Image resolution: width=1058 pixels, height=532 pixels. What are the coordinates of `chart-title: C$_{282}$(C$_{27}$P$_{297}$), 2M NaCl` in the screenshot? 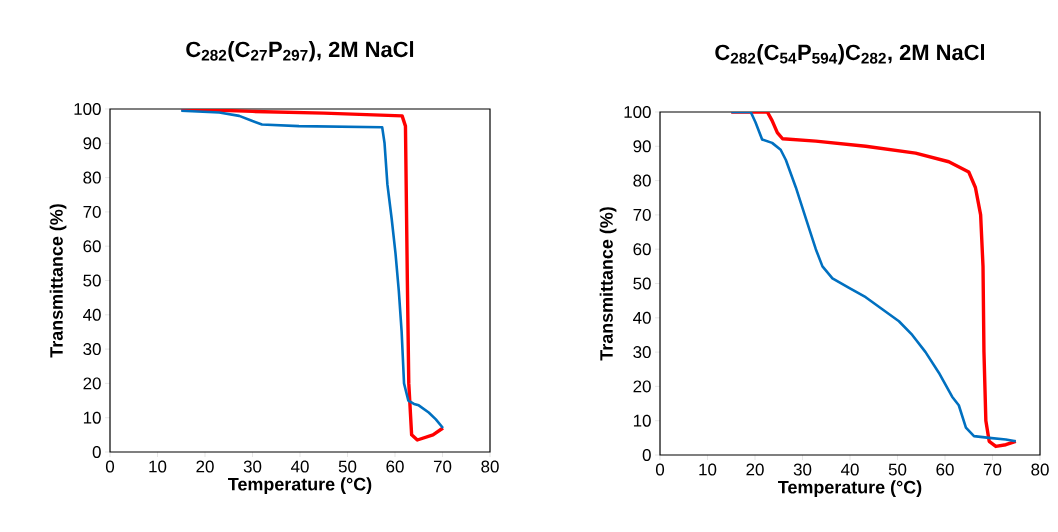 It's located at (300, 51).